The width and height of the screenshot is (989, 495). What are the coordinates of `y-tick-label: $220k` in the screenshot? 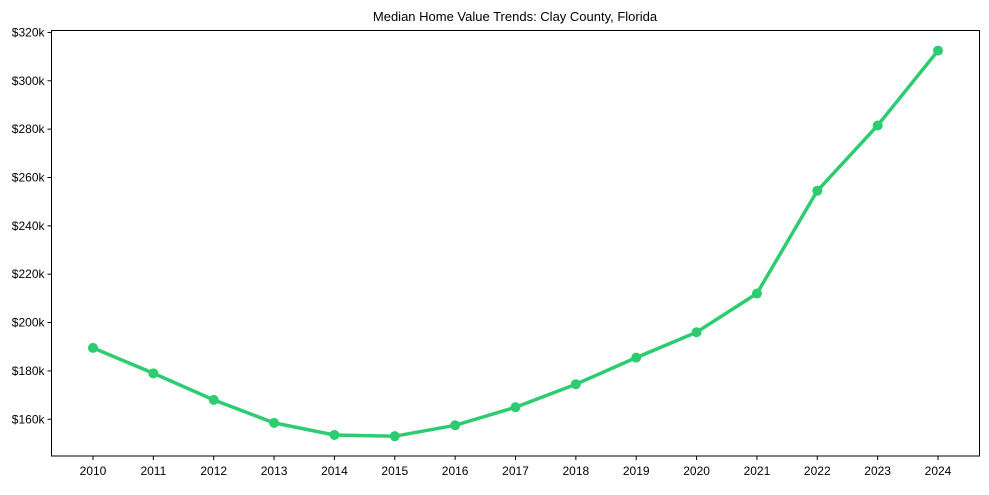 It's located at (29, 274).